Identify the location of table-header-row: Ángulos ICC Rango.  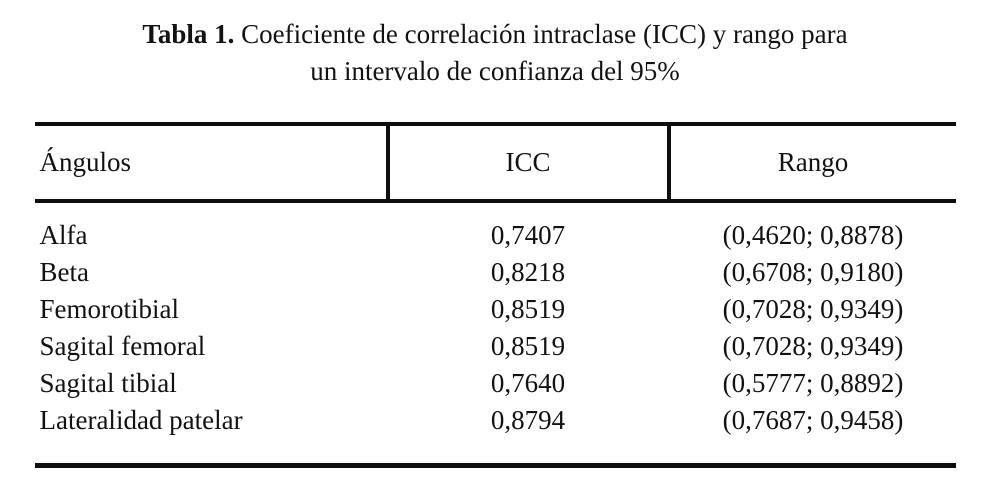
(495, 162).